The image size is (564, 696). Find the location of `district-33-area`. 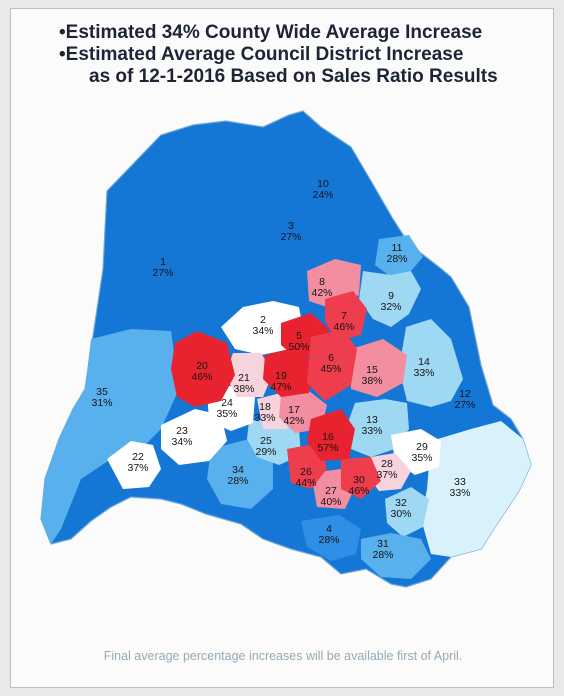

district-33-area is located at coordinates (476, 489).